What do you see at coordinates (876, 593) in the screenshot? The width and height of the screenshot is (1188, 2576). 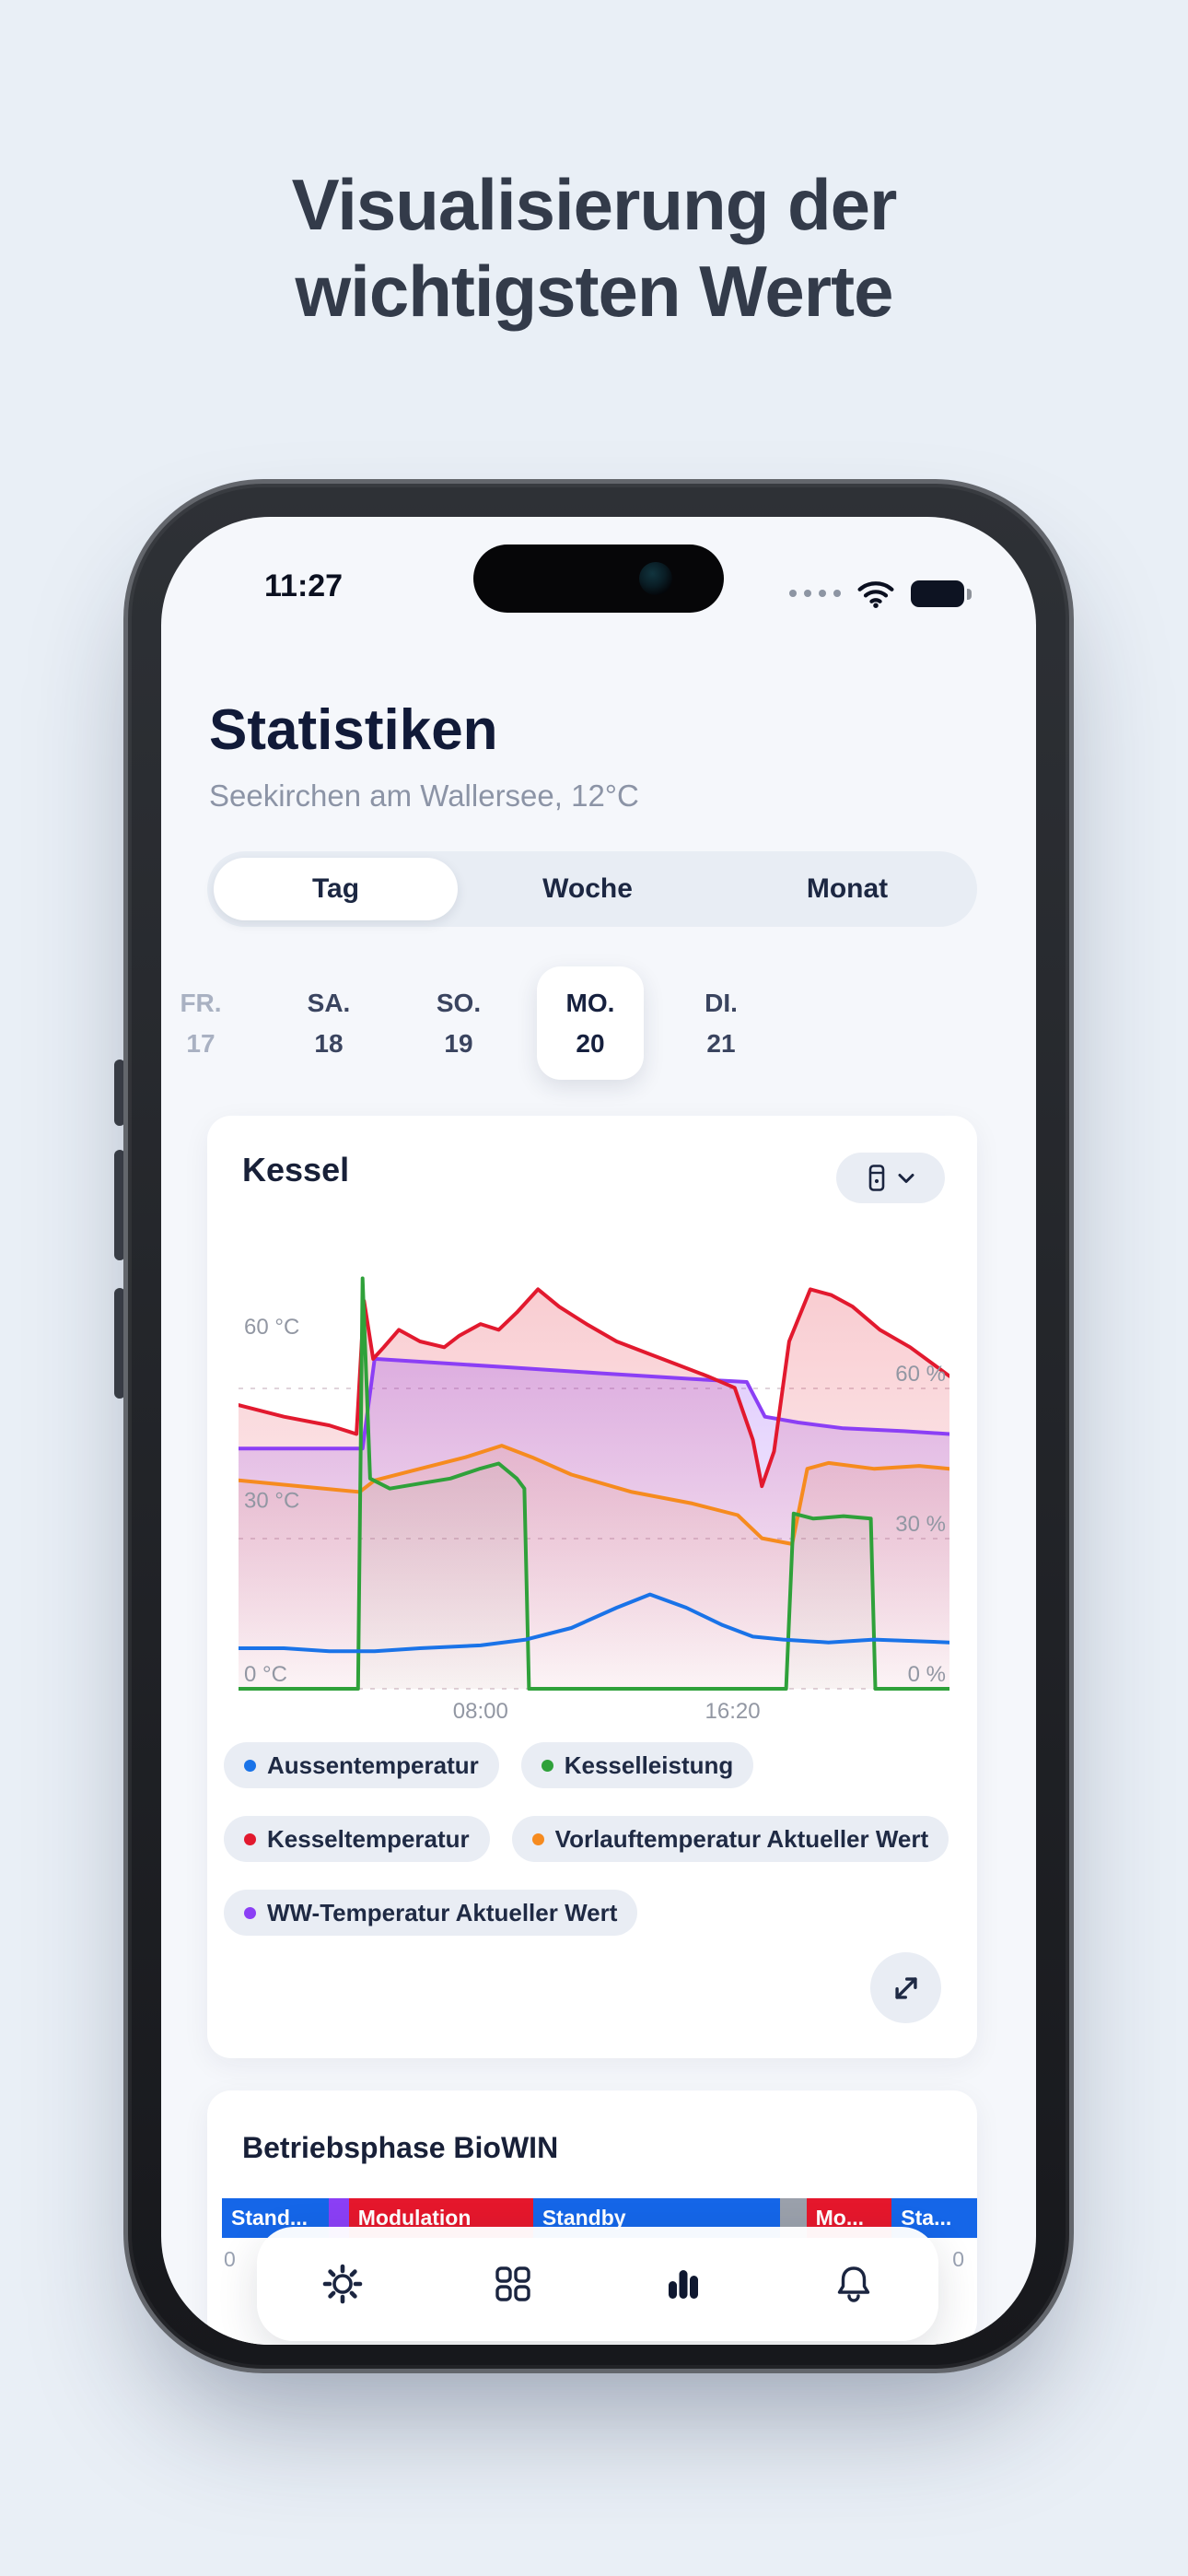 I see `wifi-icon` at bounding box center [876, 593].